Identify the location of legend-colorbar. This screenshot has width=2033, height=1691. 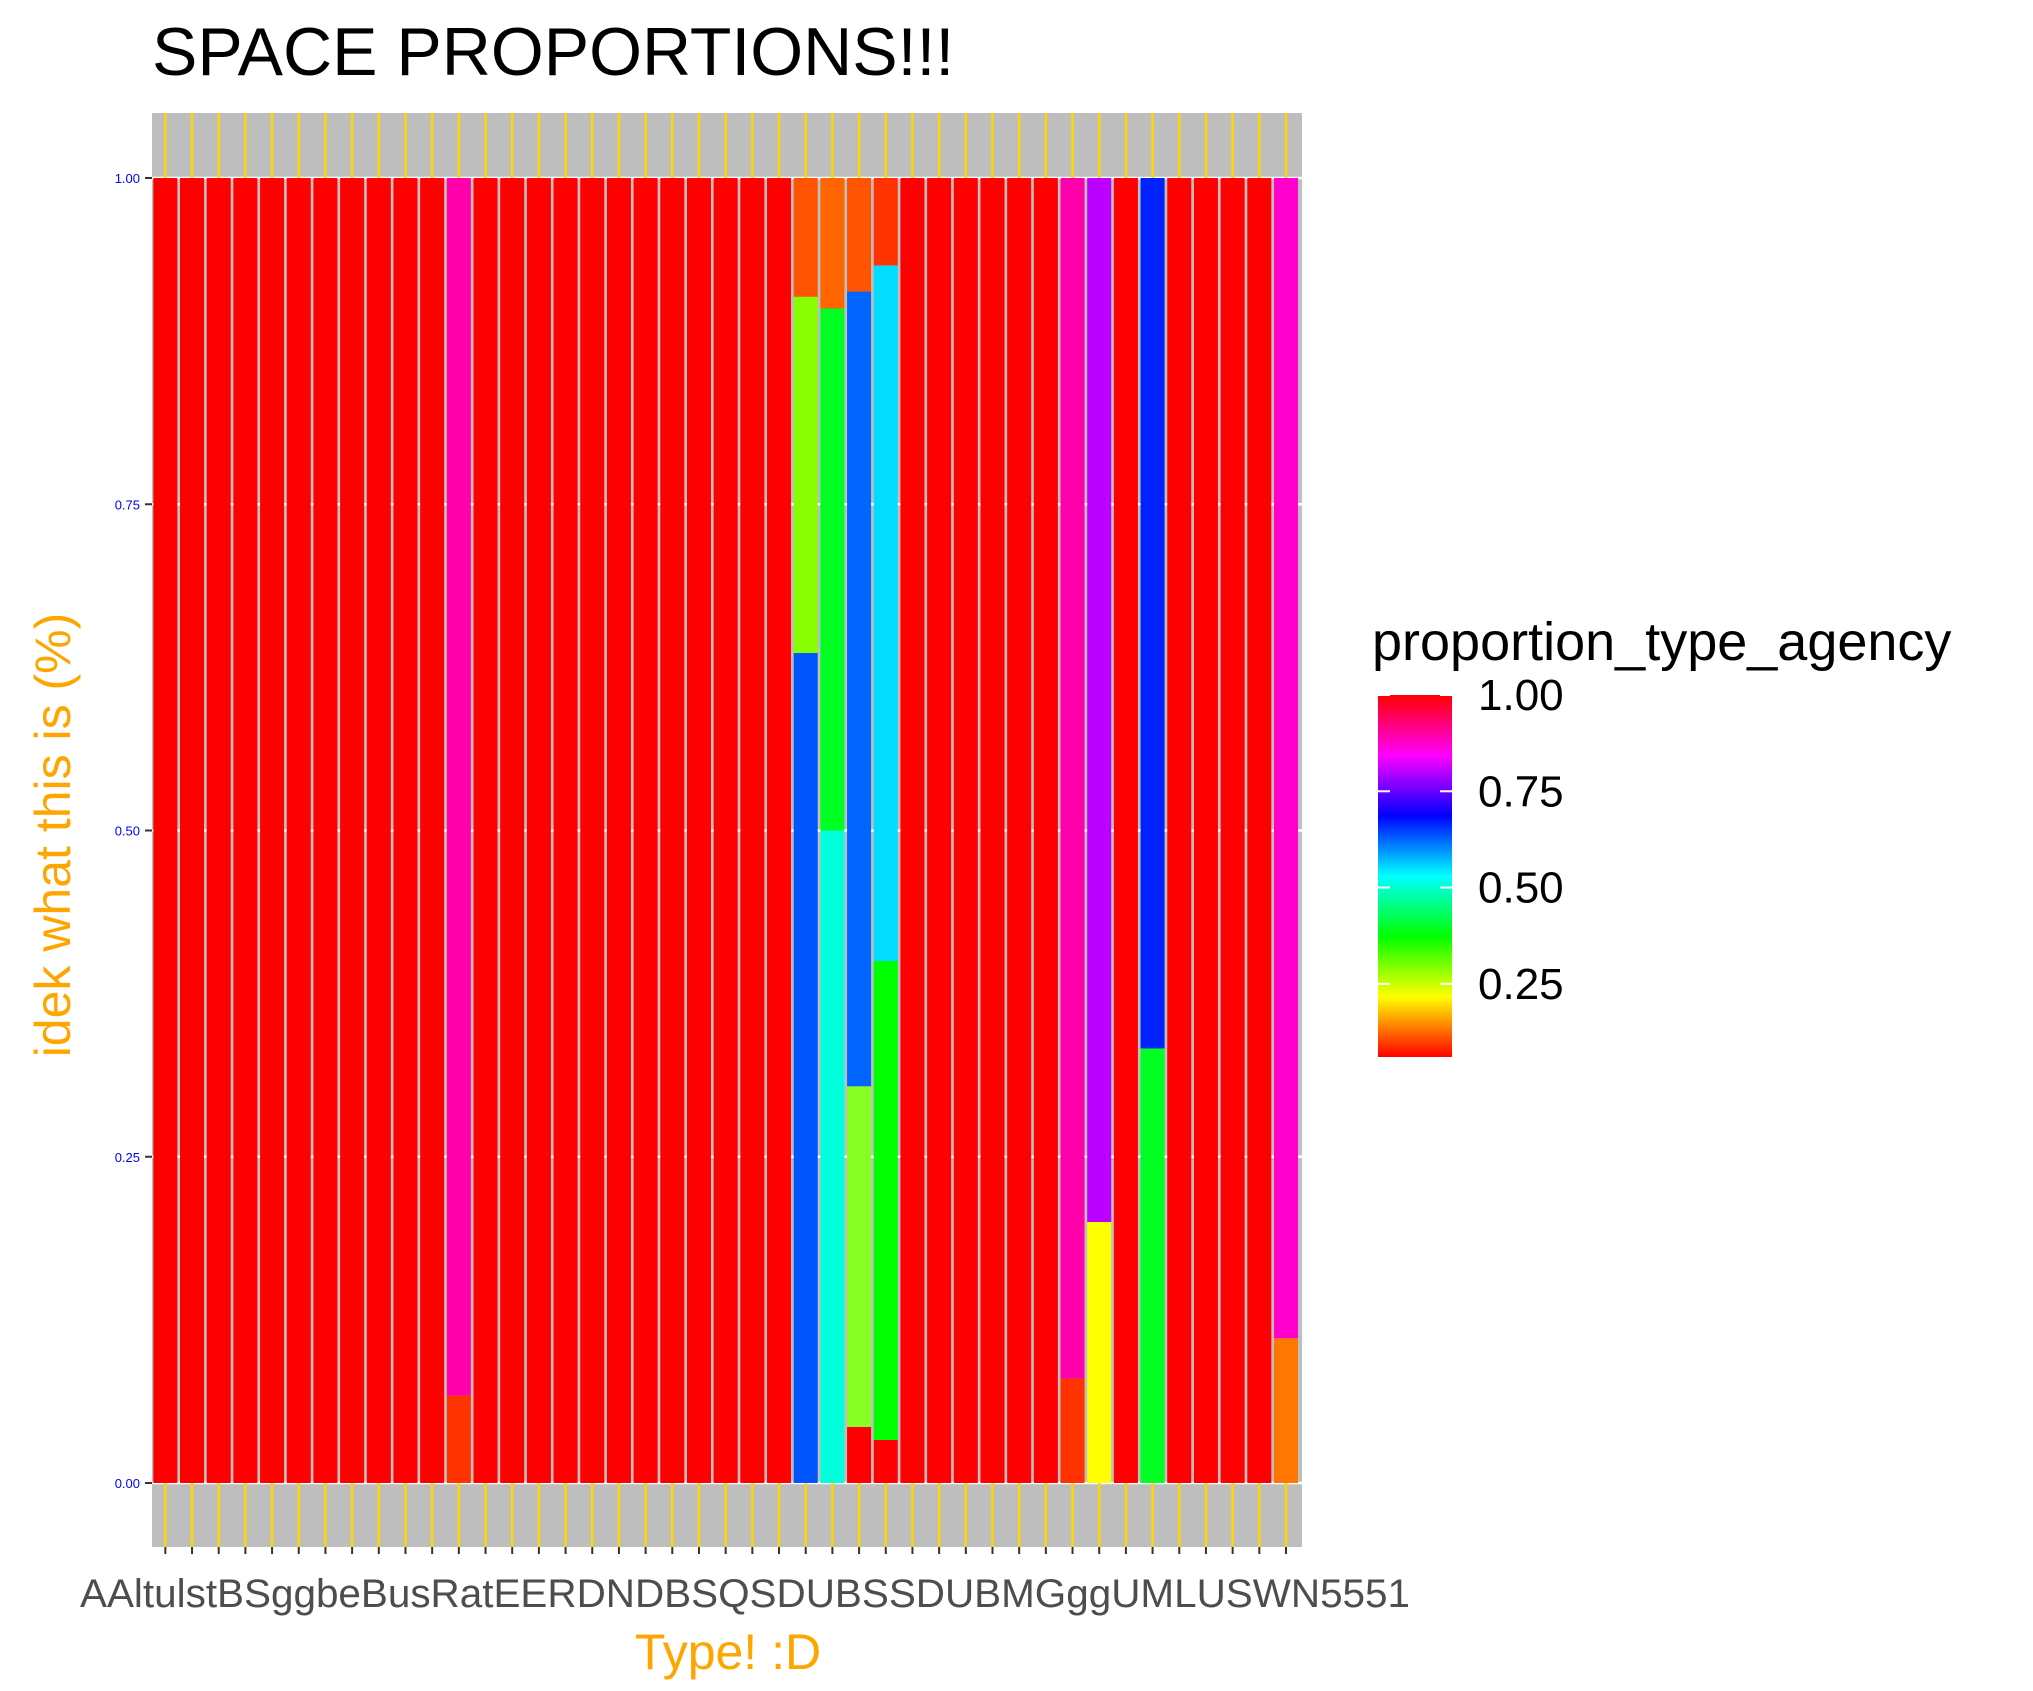
(1415, 876).